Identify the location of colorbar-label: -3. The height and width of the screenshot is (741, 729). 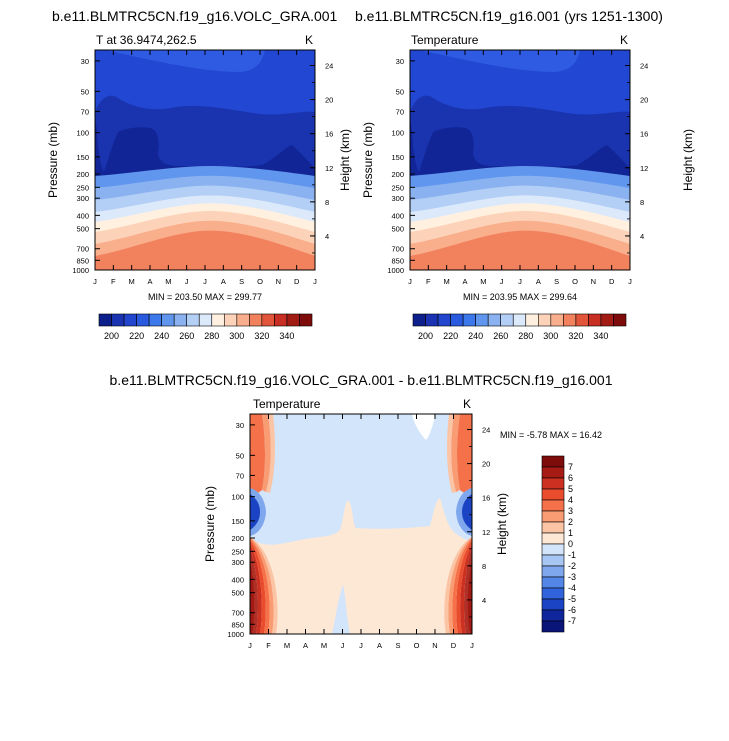
(572, 577).